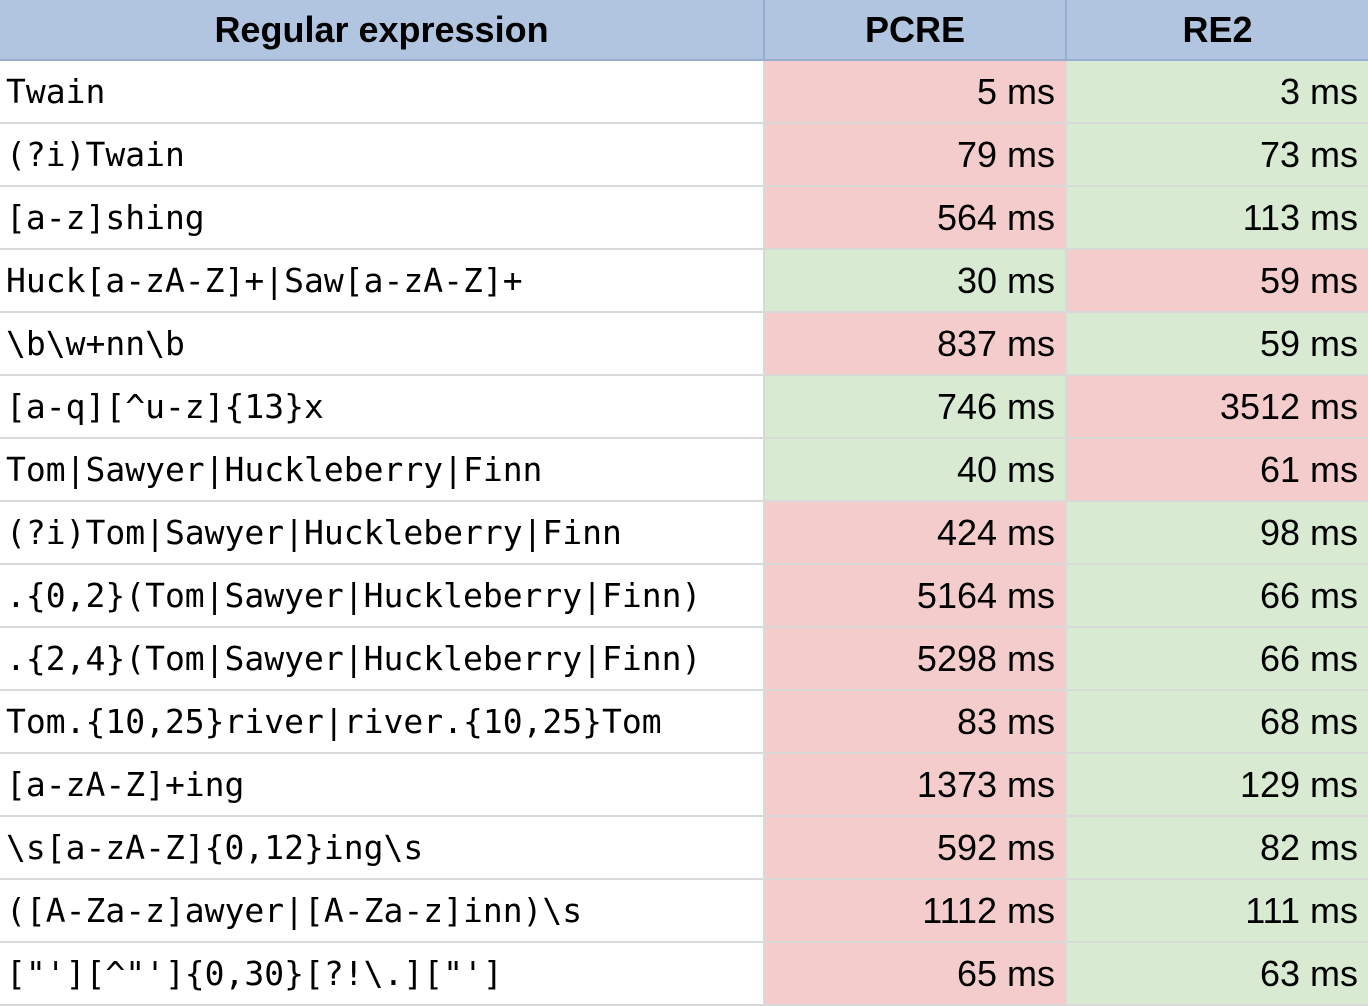 The width and height of the screenshot is (1368, 1006). What do you see at coordinates (382, 344) in the screenshot?
I see `regex-cell: \b\w+nn\b` at bounding box center [382, 344].